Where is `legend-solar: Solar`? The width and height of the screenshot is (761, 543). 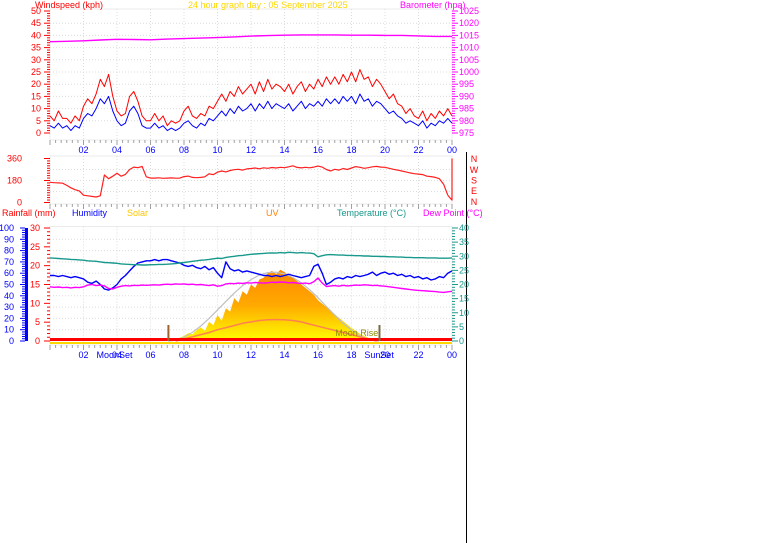 legend-solar: Solar is located at coordinates (138, 213).